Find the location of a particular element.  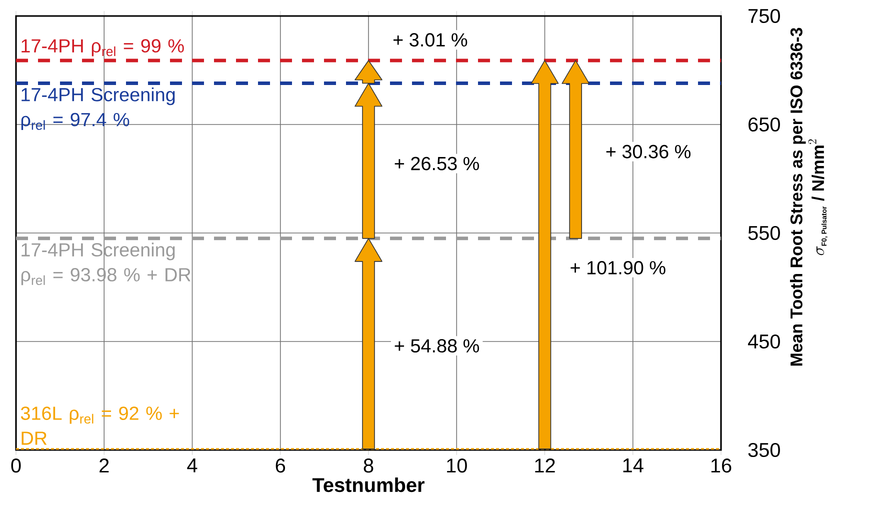

y-tick-label: 450 is located at coordinates (764, 341).